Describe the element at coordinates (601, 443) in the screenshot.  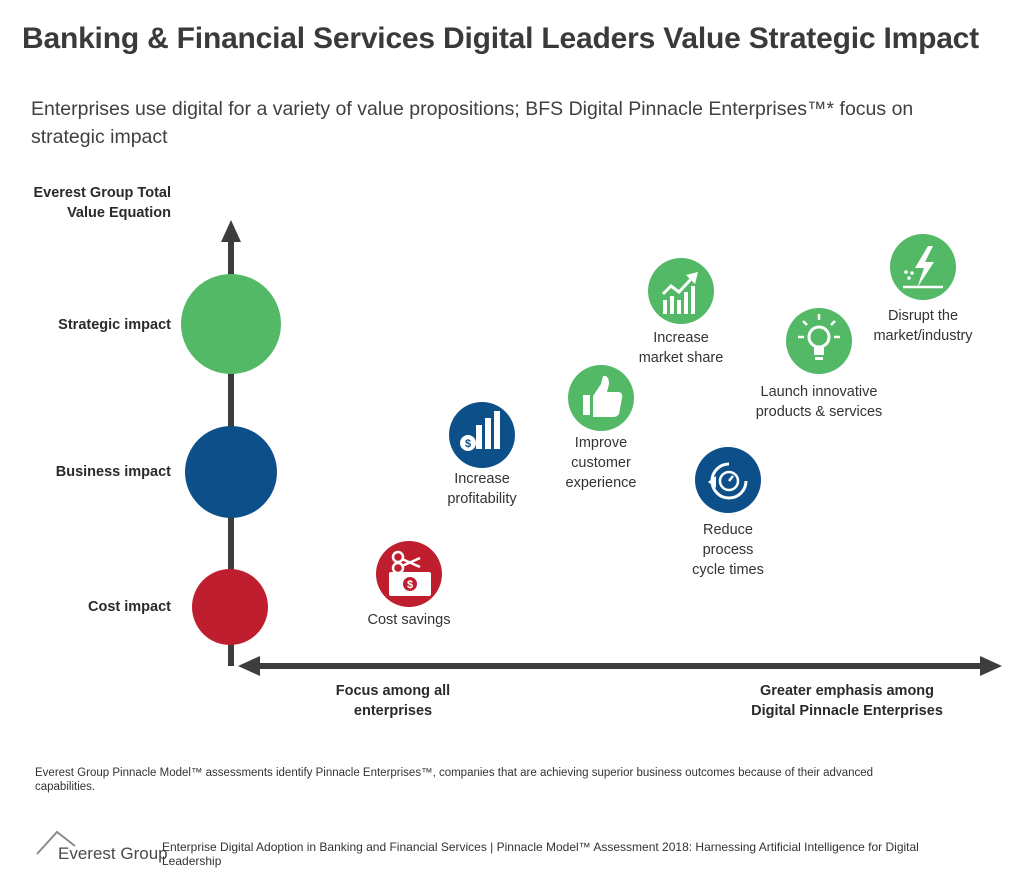
I see `label-line: Improve` at that location.